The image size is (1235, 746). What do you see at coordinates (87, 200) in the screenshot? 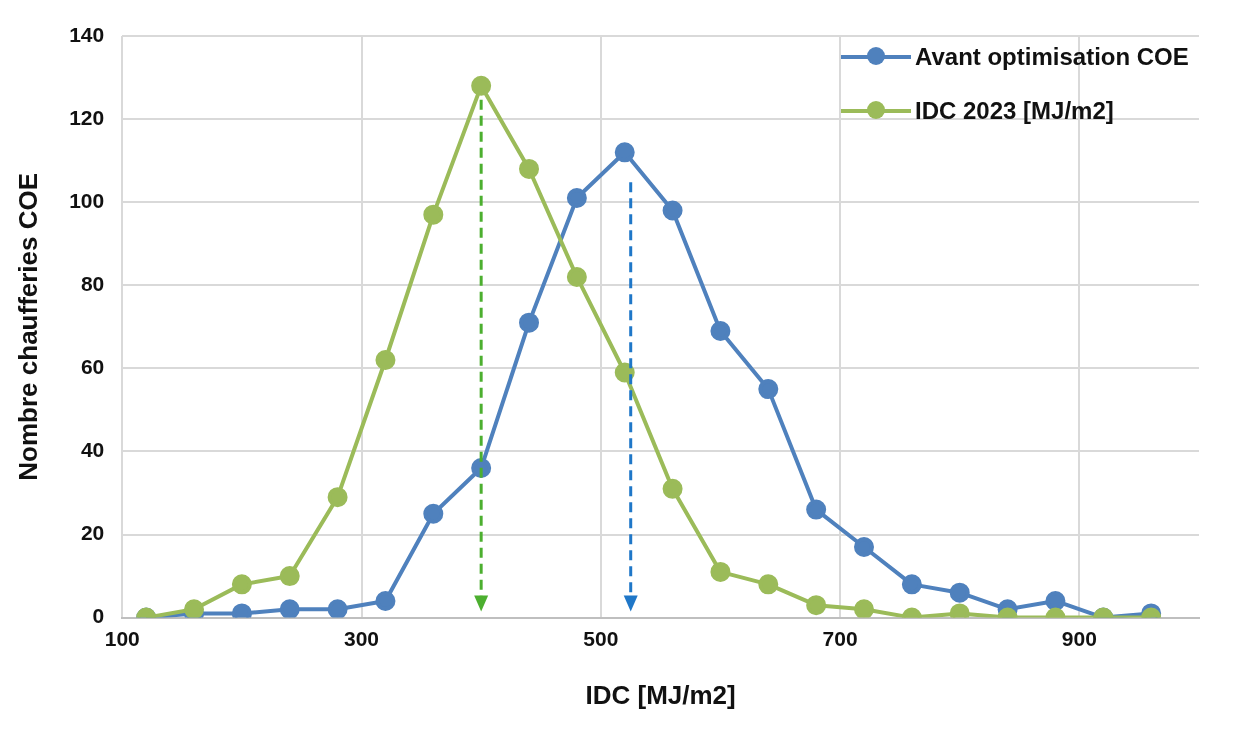
I see `y-tick-label: 100` at bounding box center [87, 200].